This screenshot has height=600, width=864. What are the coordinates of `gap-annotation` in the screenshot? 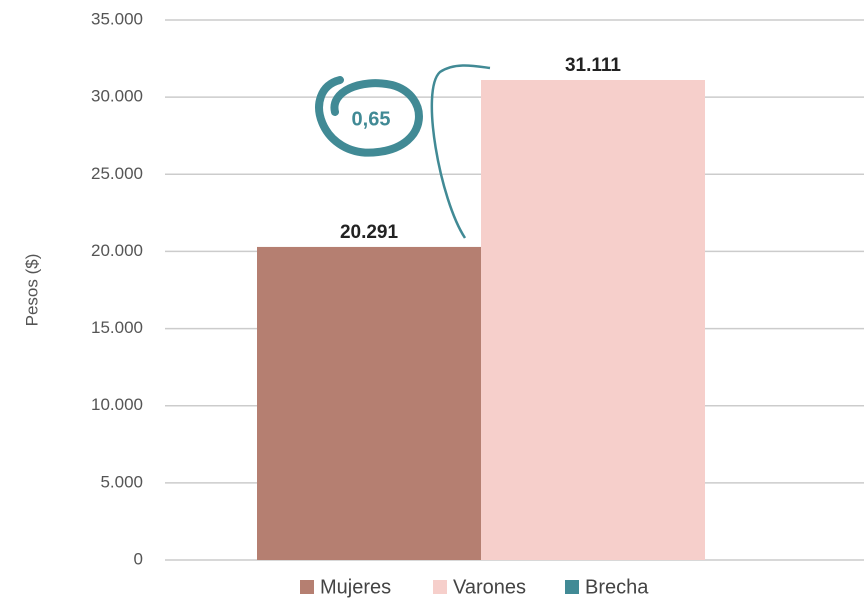 It's located at (403, 151).